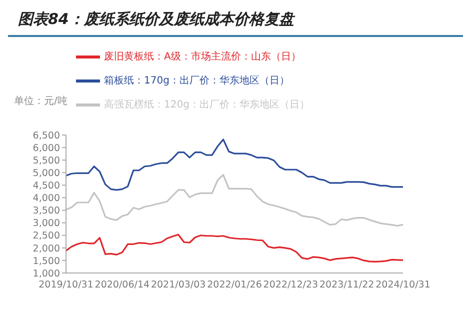 The width and height of the screenshot is (471, 325). I want to click on legend-label: 废旧黄板纸：A级：市场主流价：山东（日）, so click(202, 57).